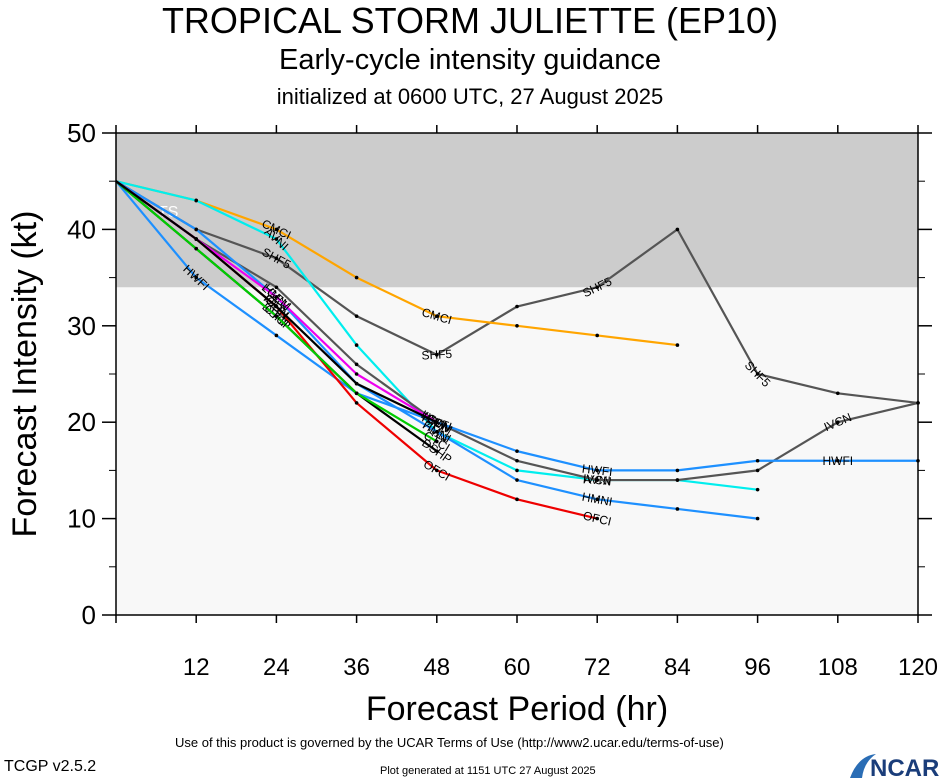 The width and height of the screenshot is (940, 780). What do you see at coordinates (470, 20) in the screenshot?
I see `chart-title: TROPICAL STORM JULIETTE (EP10)` at bounding box center [470, 20].